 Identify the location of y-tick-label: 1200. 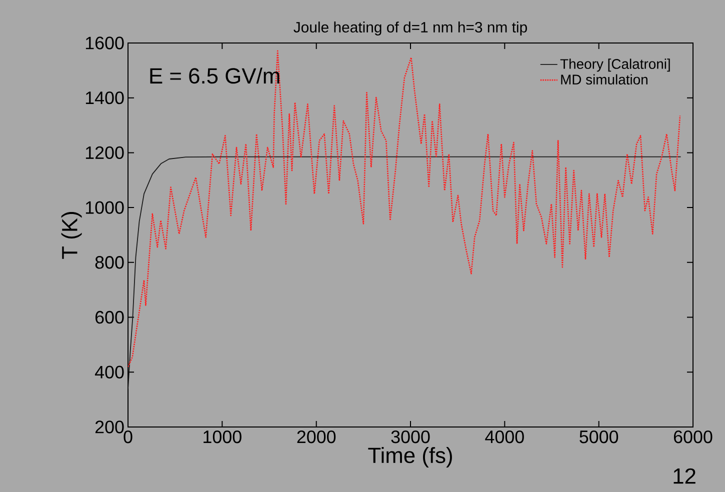
(105, 153).